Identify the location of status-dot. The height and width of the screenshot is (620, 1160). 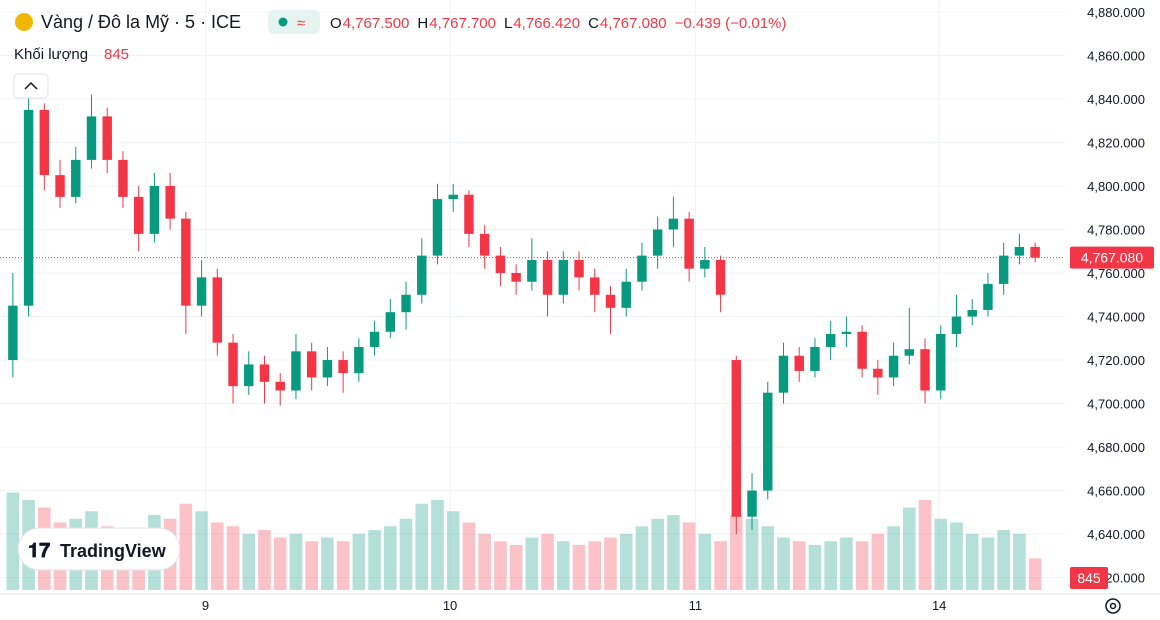
(283, 22).